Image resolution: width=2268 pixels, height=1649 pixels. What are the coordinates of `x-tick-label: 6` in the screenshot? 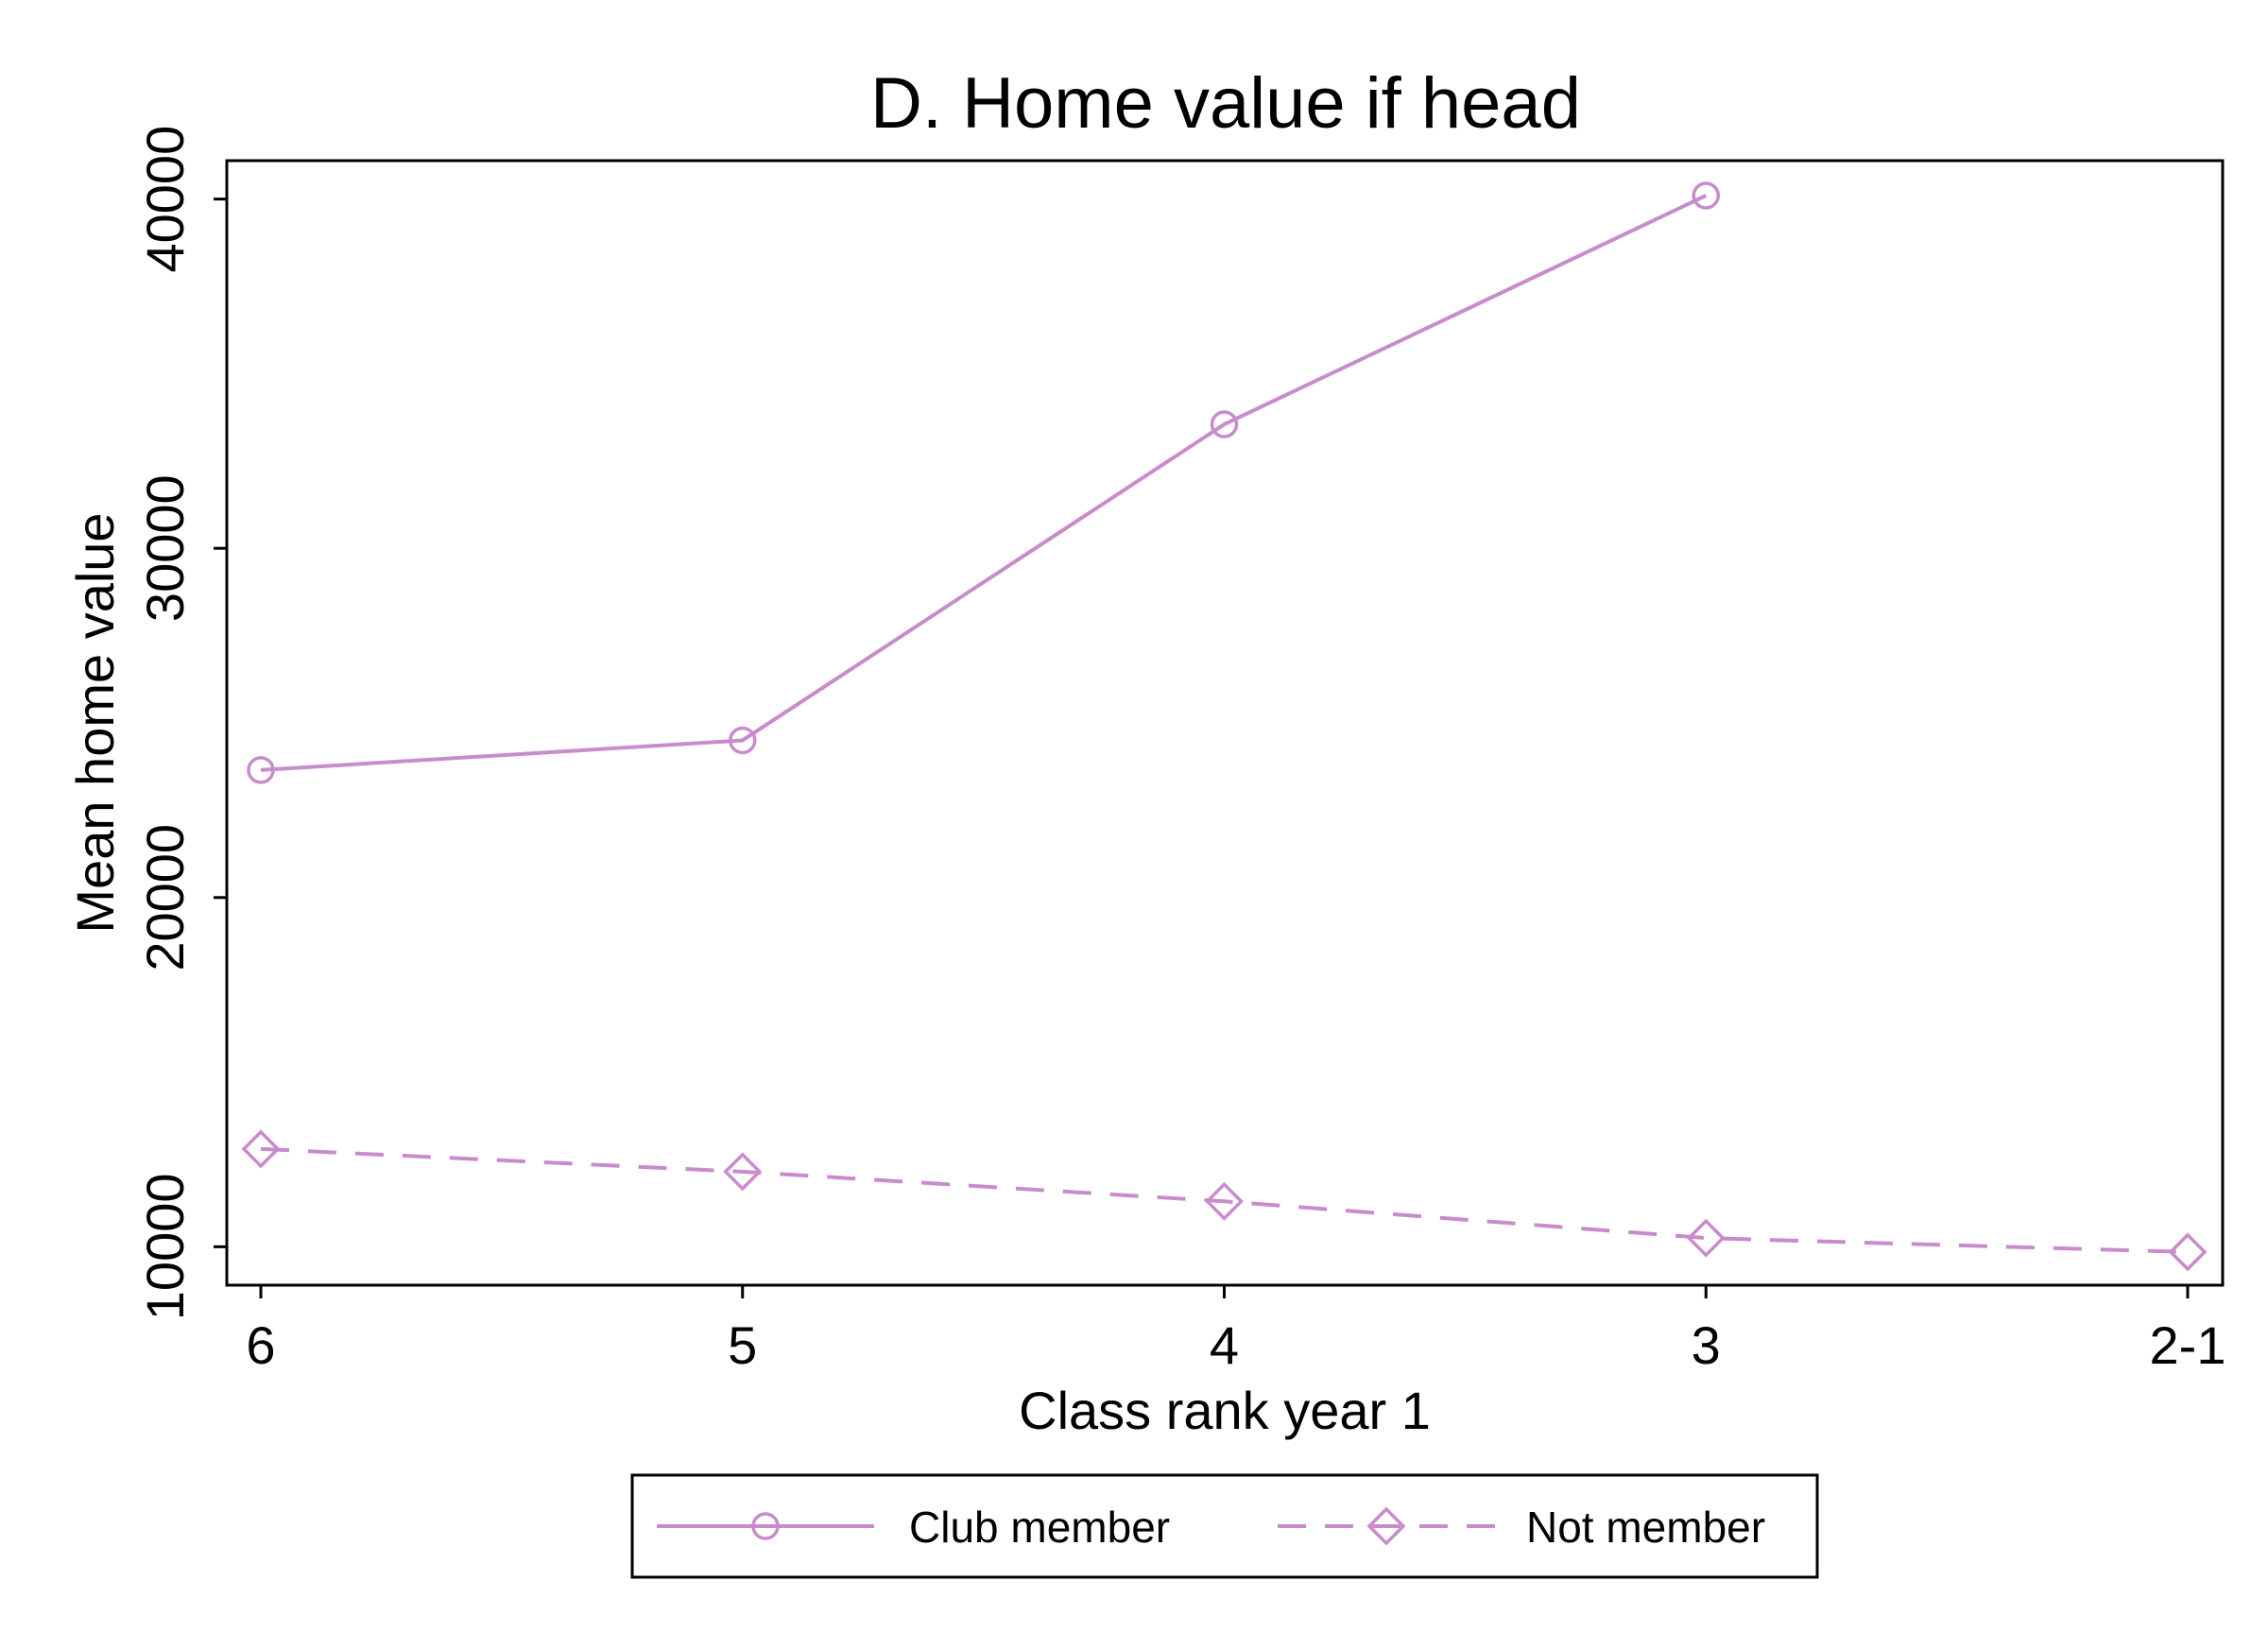 It's located at (260, 1345).